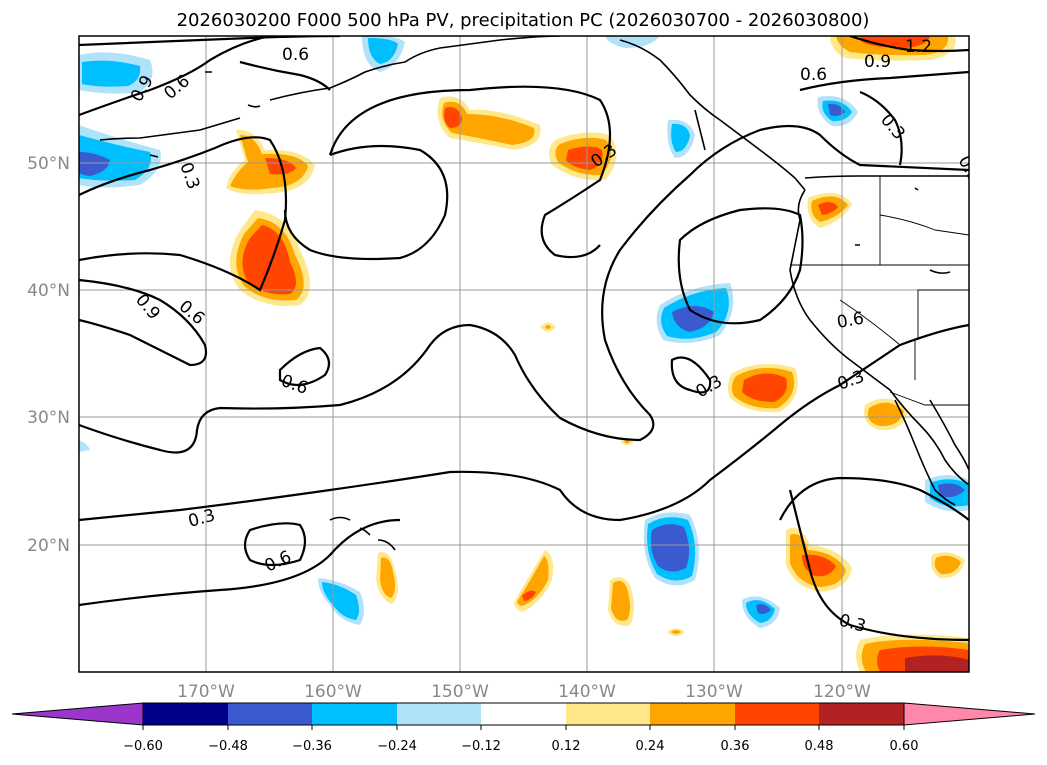  What do you see at coordinates (735, 746) in the screenshot?
I see `colorbar-tick-label: 0.36` at bounding box center [735, 746].